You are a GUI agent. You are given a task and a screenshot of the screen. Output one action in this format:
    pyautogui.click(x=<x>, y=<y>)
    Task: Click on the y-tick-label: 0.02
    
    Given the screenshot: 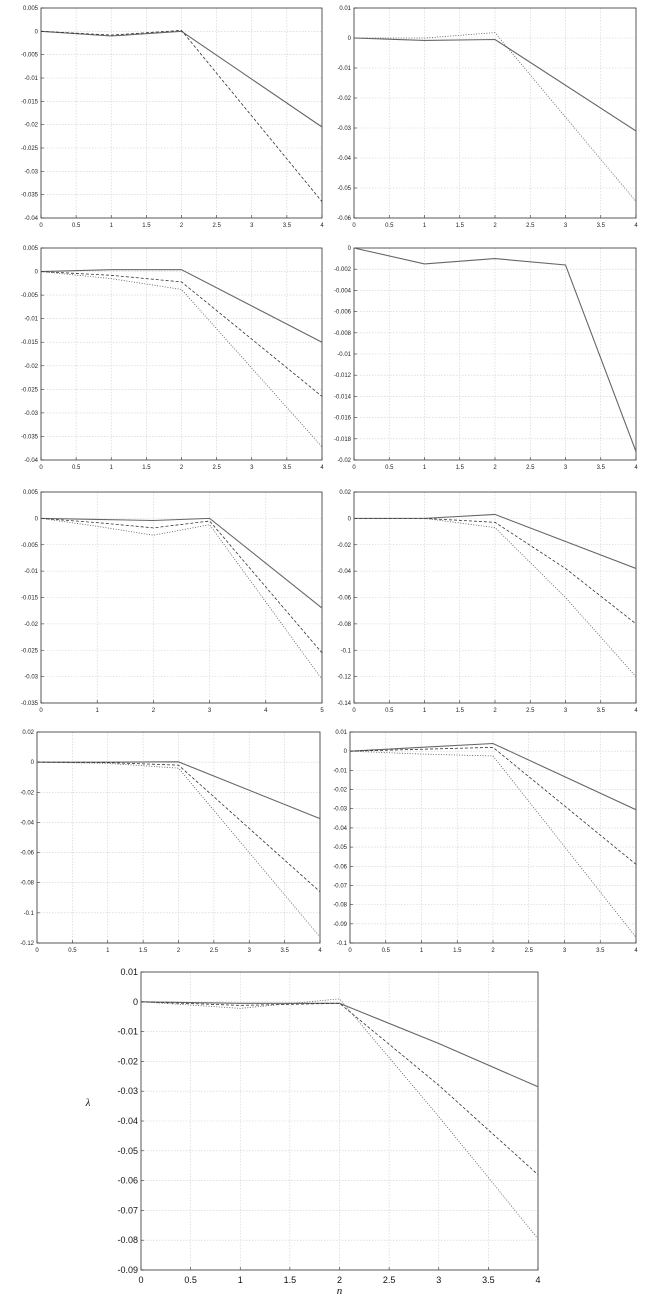 What is the action you would take?
    pyautogui.click(x=28, y=733)
    